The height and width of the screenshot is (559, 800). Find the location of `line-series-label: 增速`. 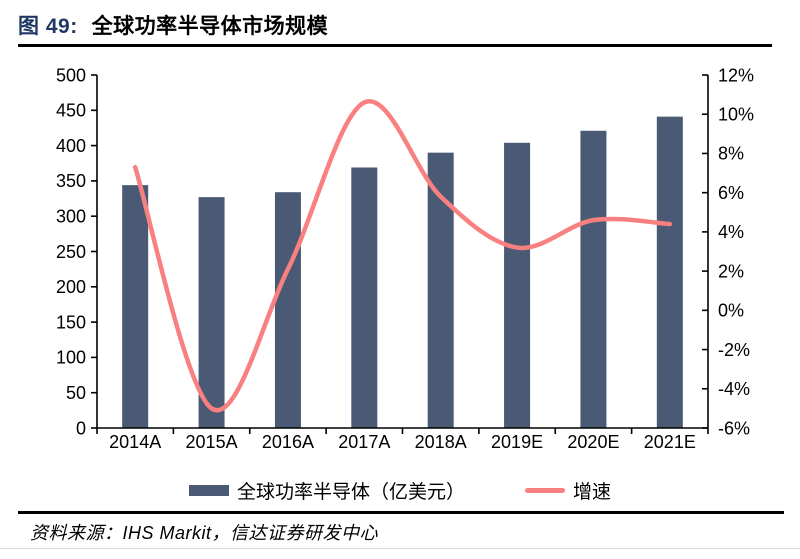

line-series-label: 增速 is located at coordinates (592, 492).